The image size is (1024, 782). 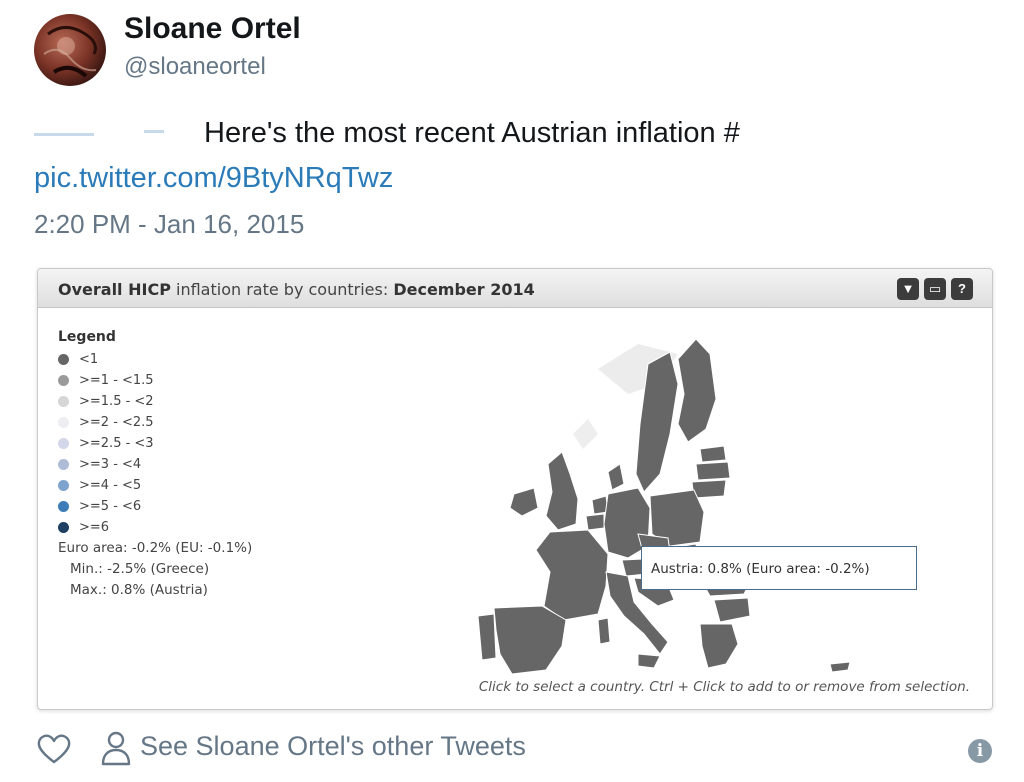 I want to click on legend-label: <1, so click(x=89, y=359).